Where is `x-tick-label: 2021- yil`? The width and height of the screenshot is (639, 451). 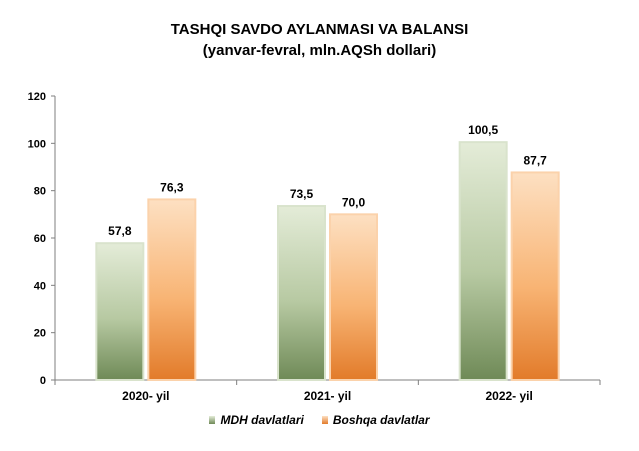
x-tick-label: 2021- yil is located at coordinates (327, 396).